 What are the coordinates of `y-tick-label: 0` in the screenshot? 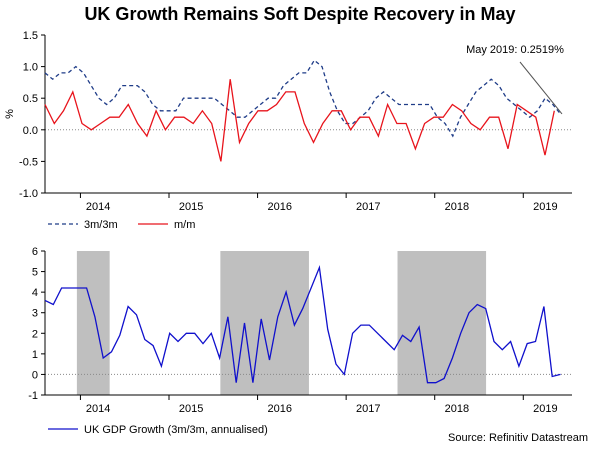 It's located at (35, 375).